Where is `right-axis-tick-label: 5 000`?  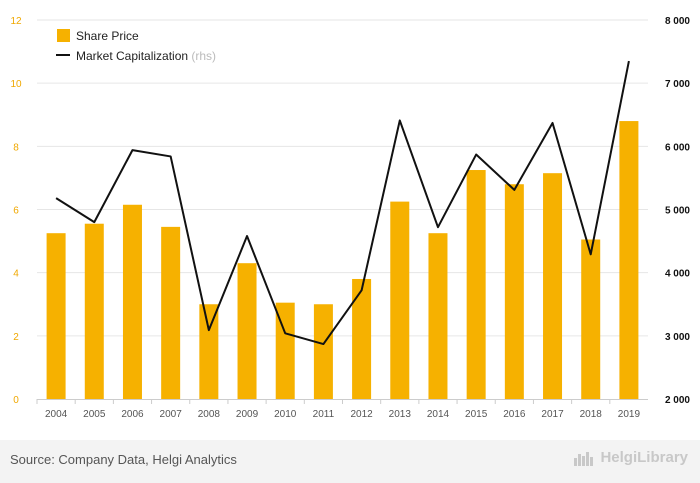
right-axis-tick-label: 5 000 is located at coordinates (677, 211).